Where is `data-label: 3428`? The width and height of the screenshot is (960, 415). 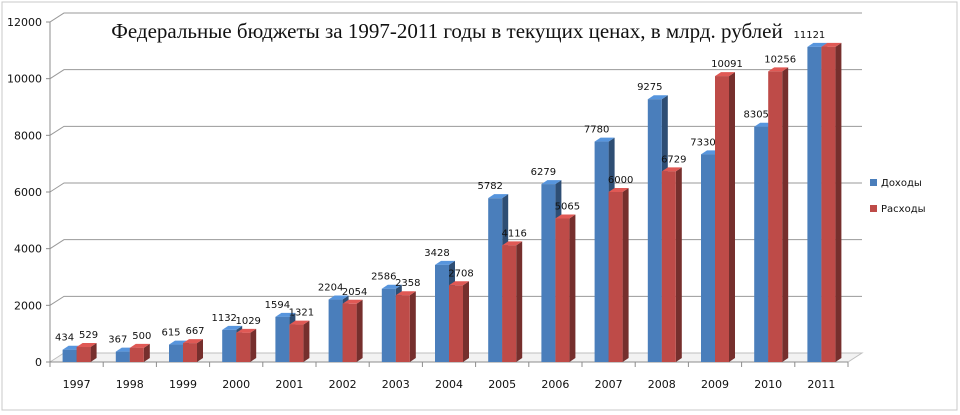
data-label: 3428 is located at coordinates (436, 253).